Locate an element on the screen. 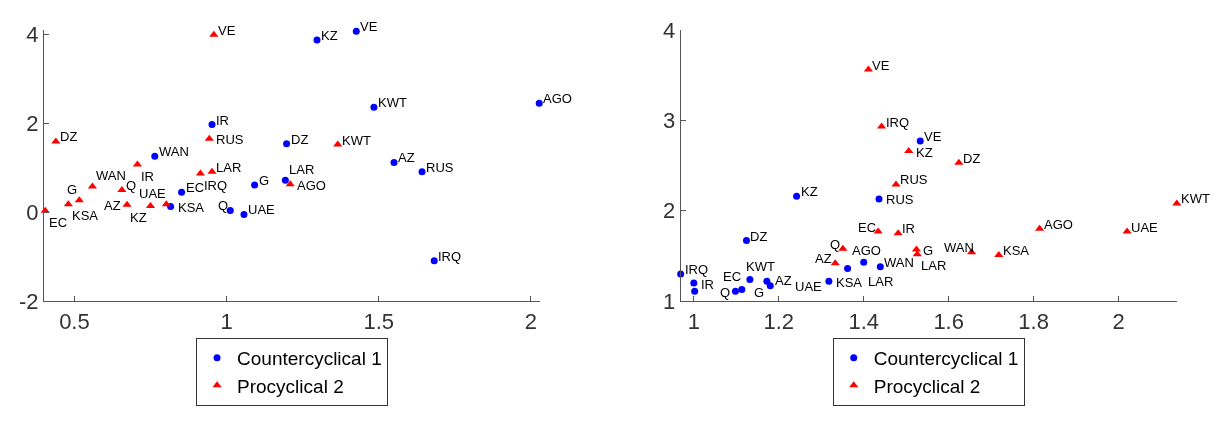 The height and width of the screenshot is (430, 1222). x-tick-label: 1.8 is located at coordinates (1033, 321).